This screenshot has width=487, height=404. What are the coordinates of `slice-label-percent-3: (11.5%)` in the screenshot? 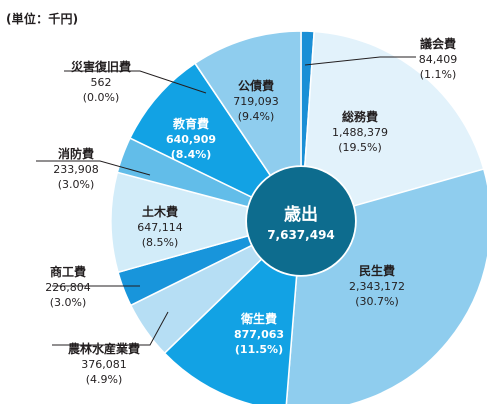 It's located at (259, 349).